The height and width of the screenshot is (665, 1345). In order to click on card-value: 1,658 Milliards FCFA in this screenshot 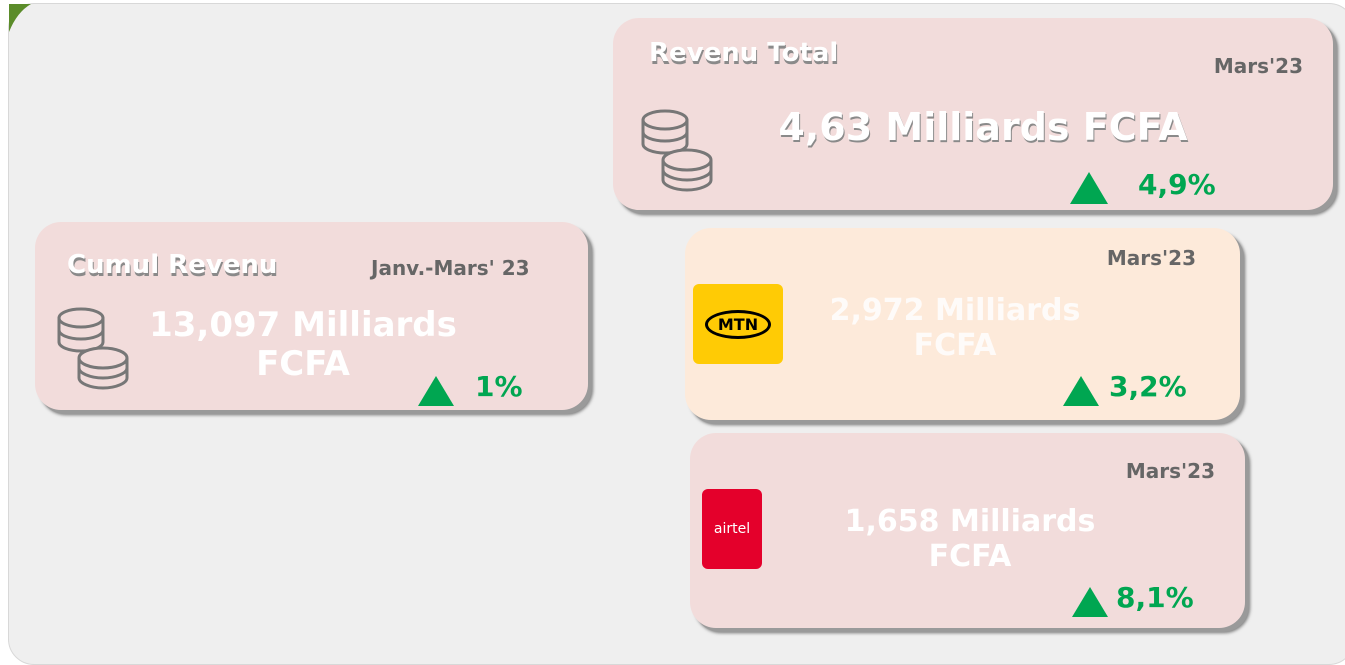, I will do `click(970, 539)`.